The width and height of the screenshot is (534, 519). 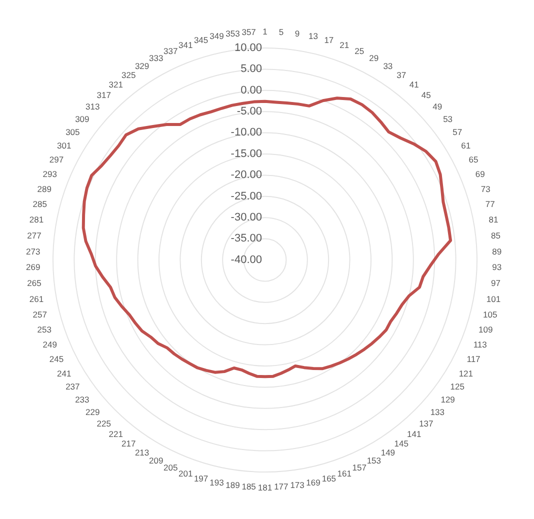 What do you see at coordinates (246, 132) in the screenshot?
I see `y-tick-label: -10.00` at bounding box center [246, 132].